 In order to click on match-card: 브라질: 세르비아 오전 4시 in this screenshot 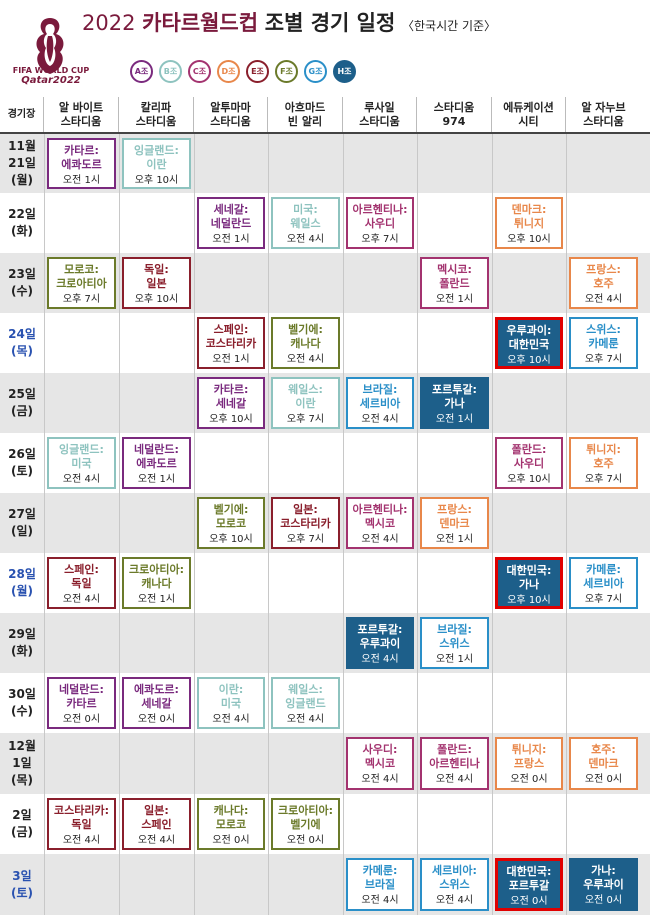, I will do `click(380, 403)`.